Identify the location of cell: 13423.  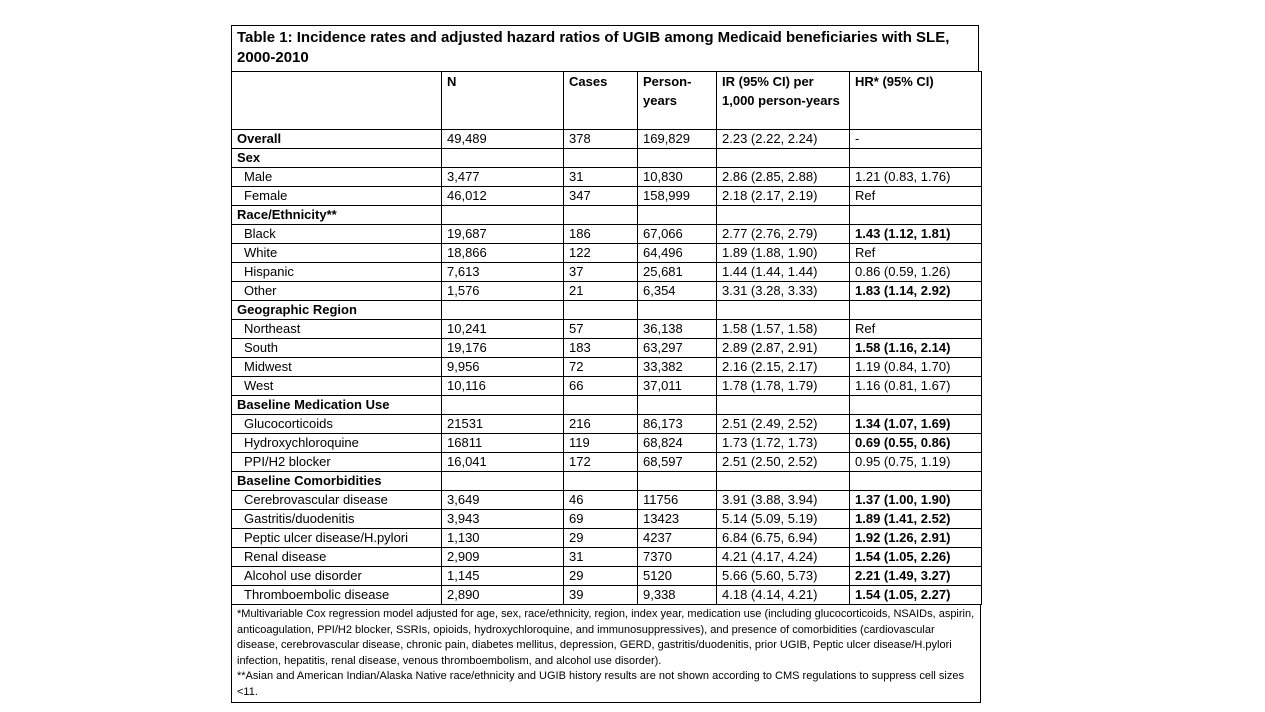
(677, 519).